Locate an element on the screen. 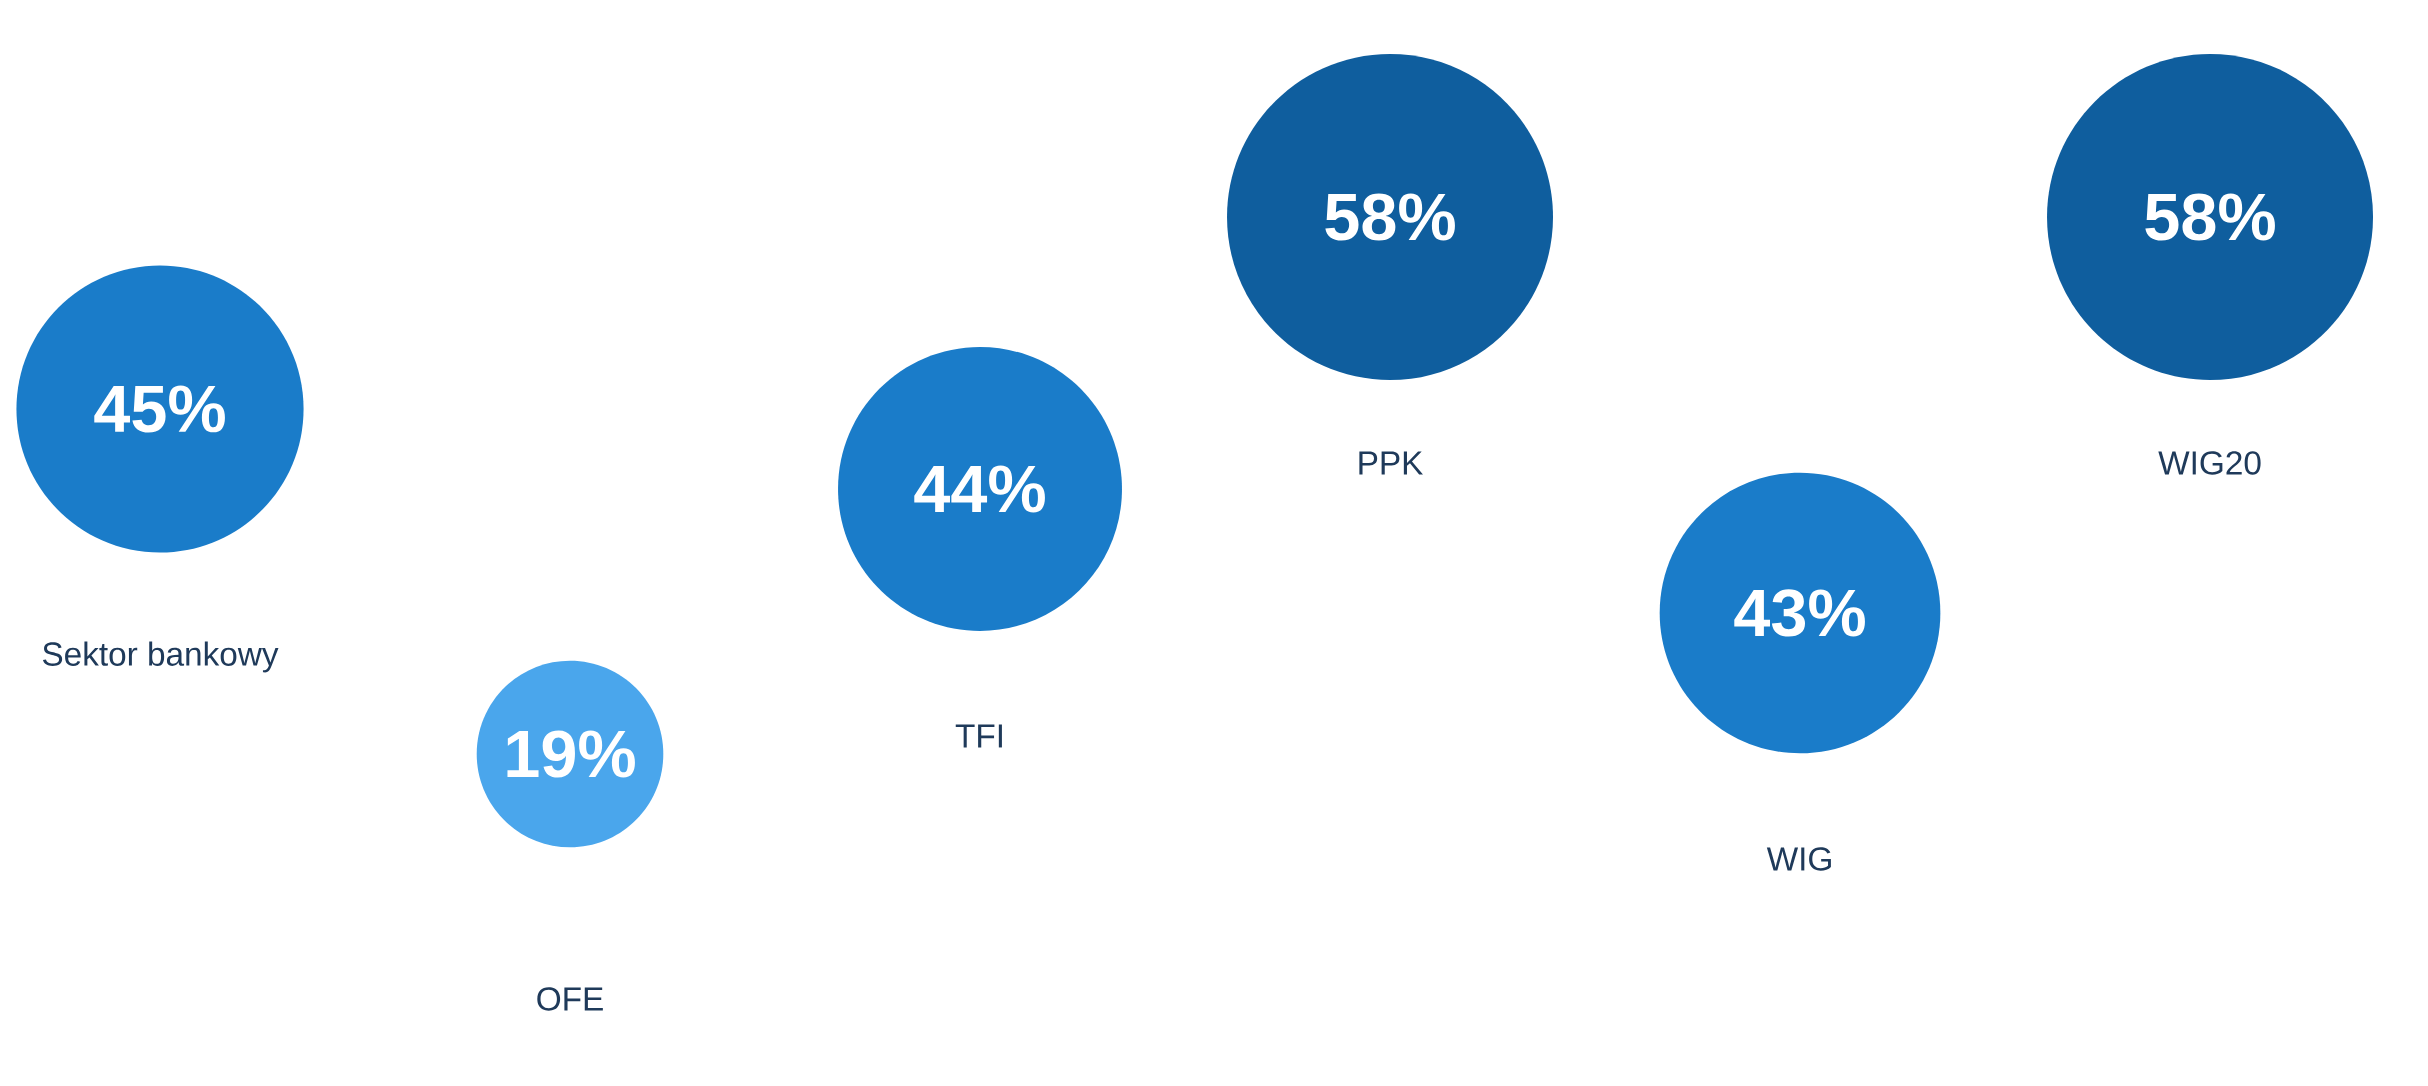 The width and height of the screenshot is (2428, 1086). data-label: 45% is located at coordinates (159, 409).